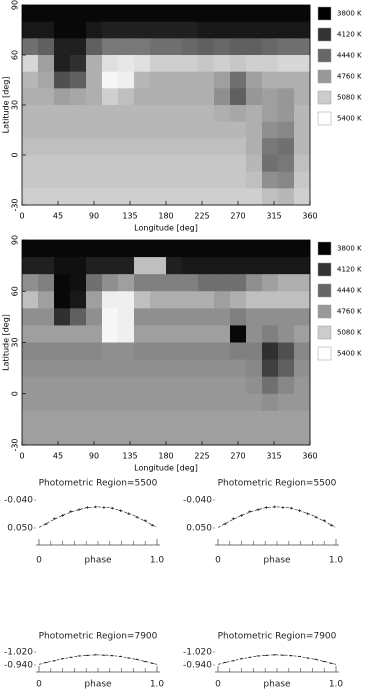 The image size is (370, 689). What do you see at coordinates (349, 291) in the screenshot?
I see `legend-label: 4440 K` at bounding box center [349, 291].